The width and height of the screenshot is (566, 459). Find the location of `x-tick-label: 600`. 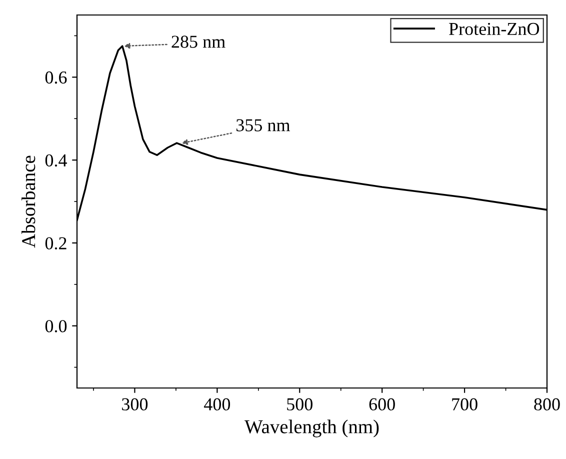

x-tick-label: 600 is located at coordinates (382, 404).